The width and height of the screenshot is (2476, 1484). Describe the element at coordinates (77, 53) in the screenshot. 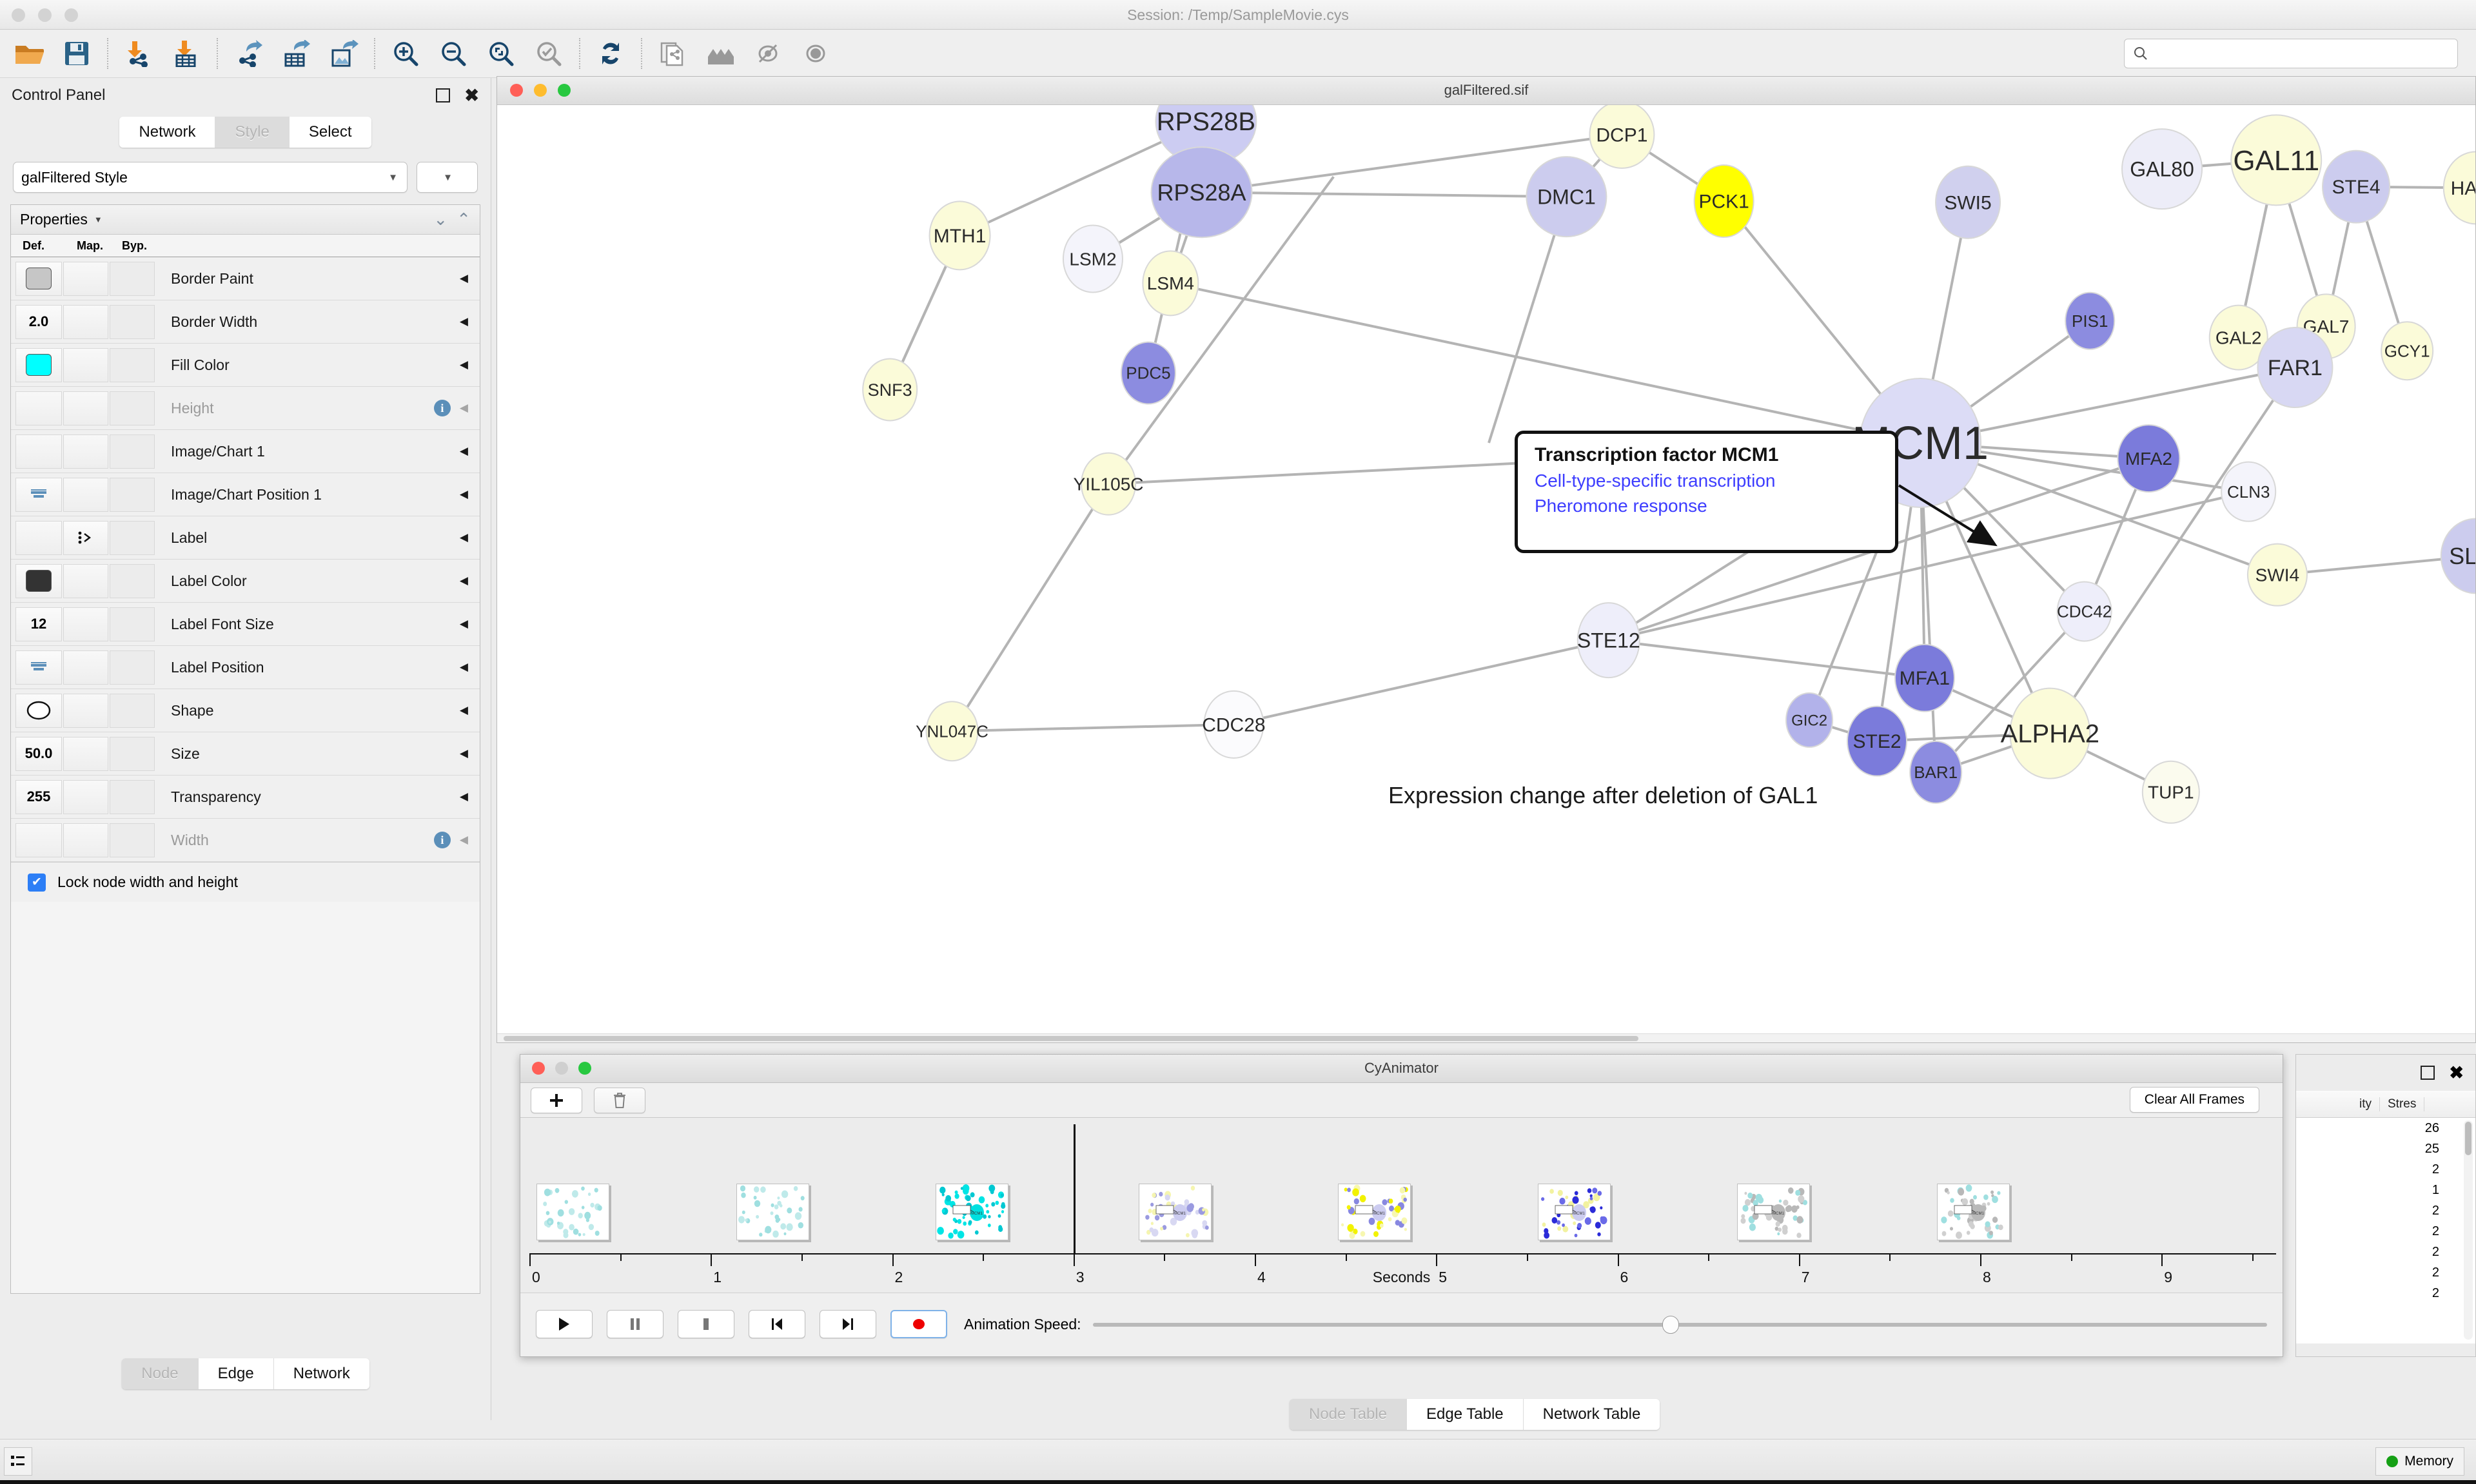

I see `save-icon` at that location.